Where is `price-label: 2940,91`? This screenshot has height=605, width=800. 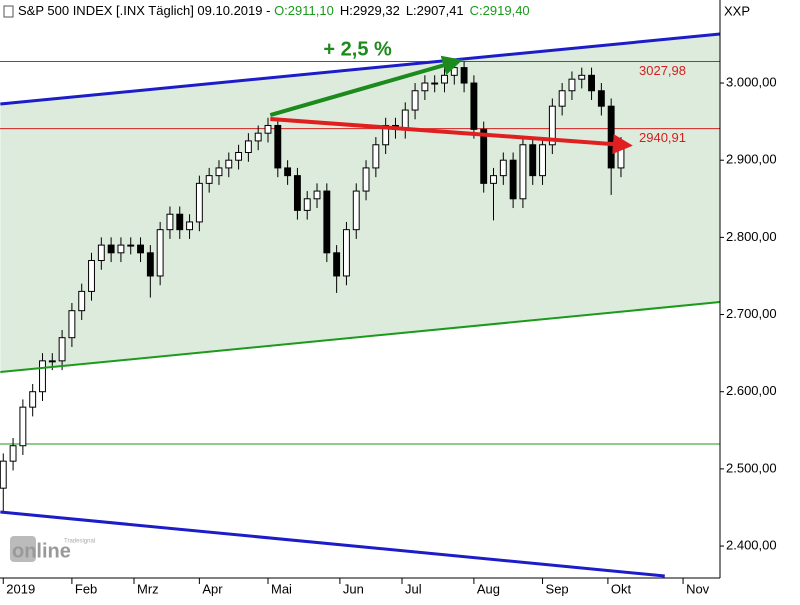
price-label: 2940,91 is located at coordinates (662, 137).